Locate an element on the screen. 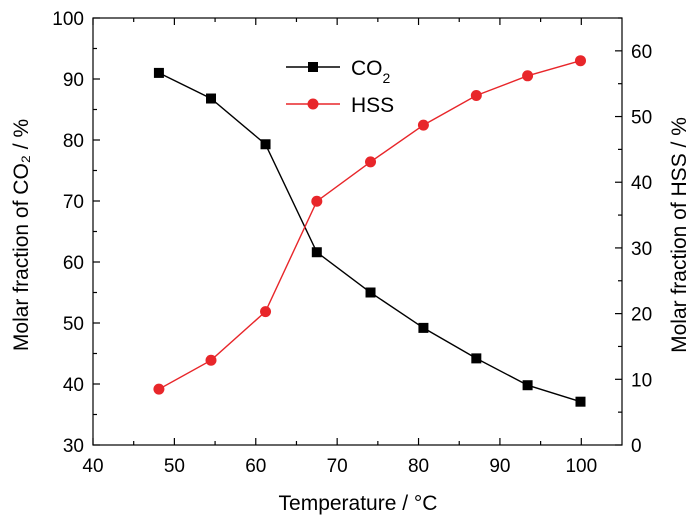 This screenshot has height=518, width=700. x-axis-label: Temperature / °C is located at coordinates (358, 503).